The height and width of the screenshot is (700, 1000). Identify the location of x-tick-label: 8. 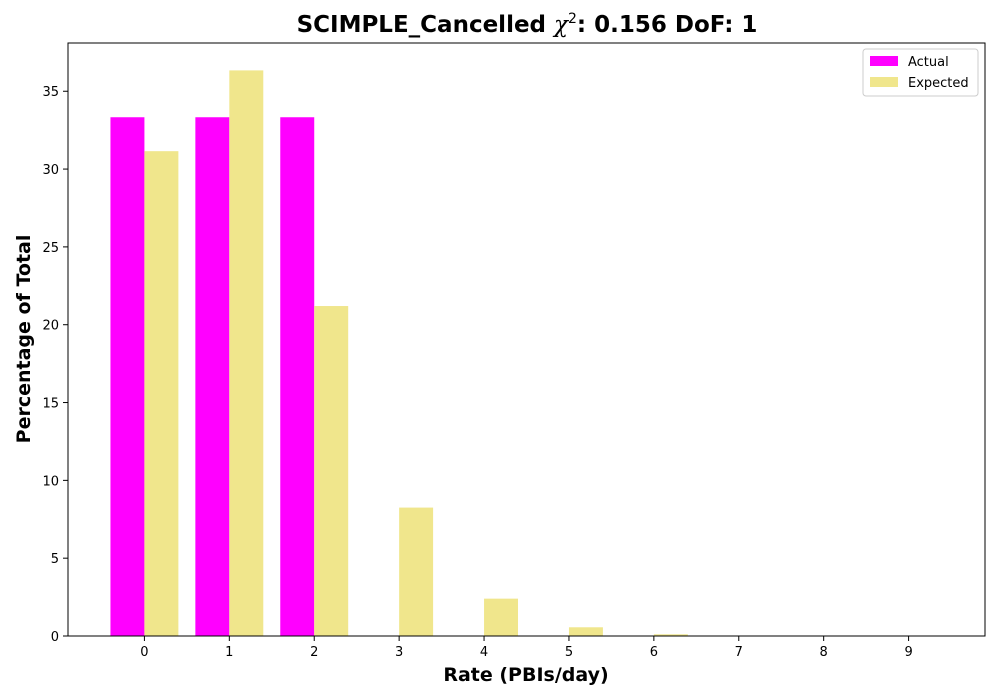
(824, 652).